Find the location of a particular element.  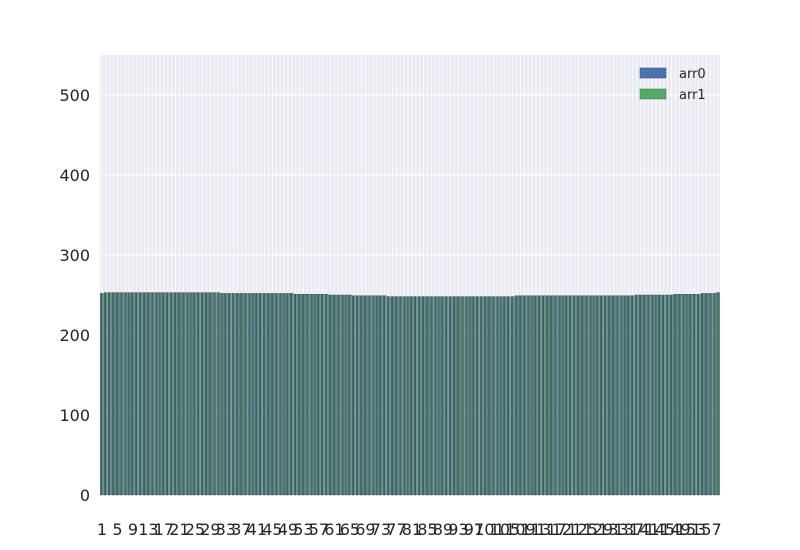

legend-label-arr1: arr1 is located at coordinates (692, 95).